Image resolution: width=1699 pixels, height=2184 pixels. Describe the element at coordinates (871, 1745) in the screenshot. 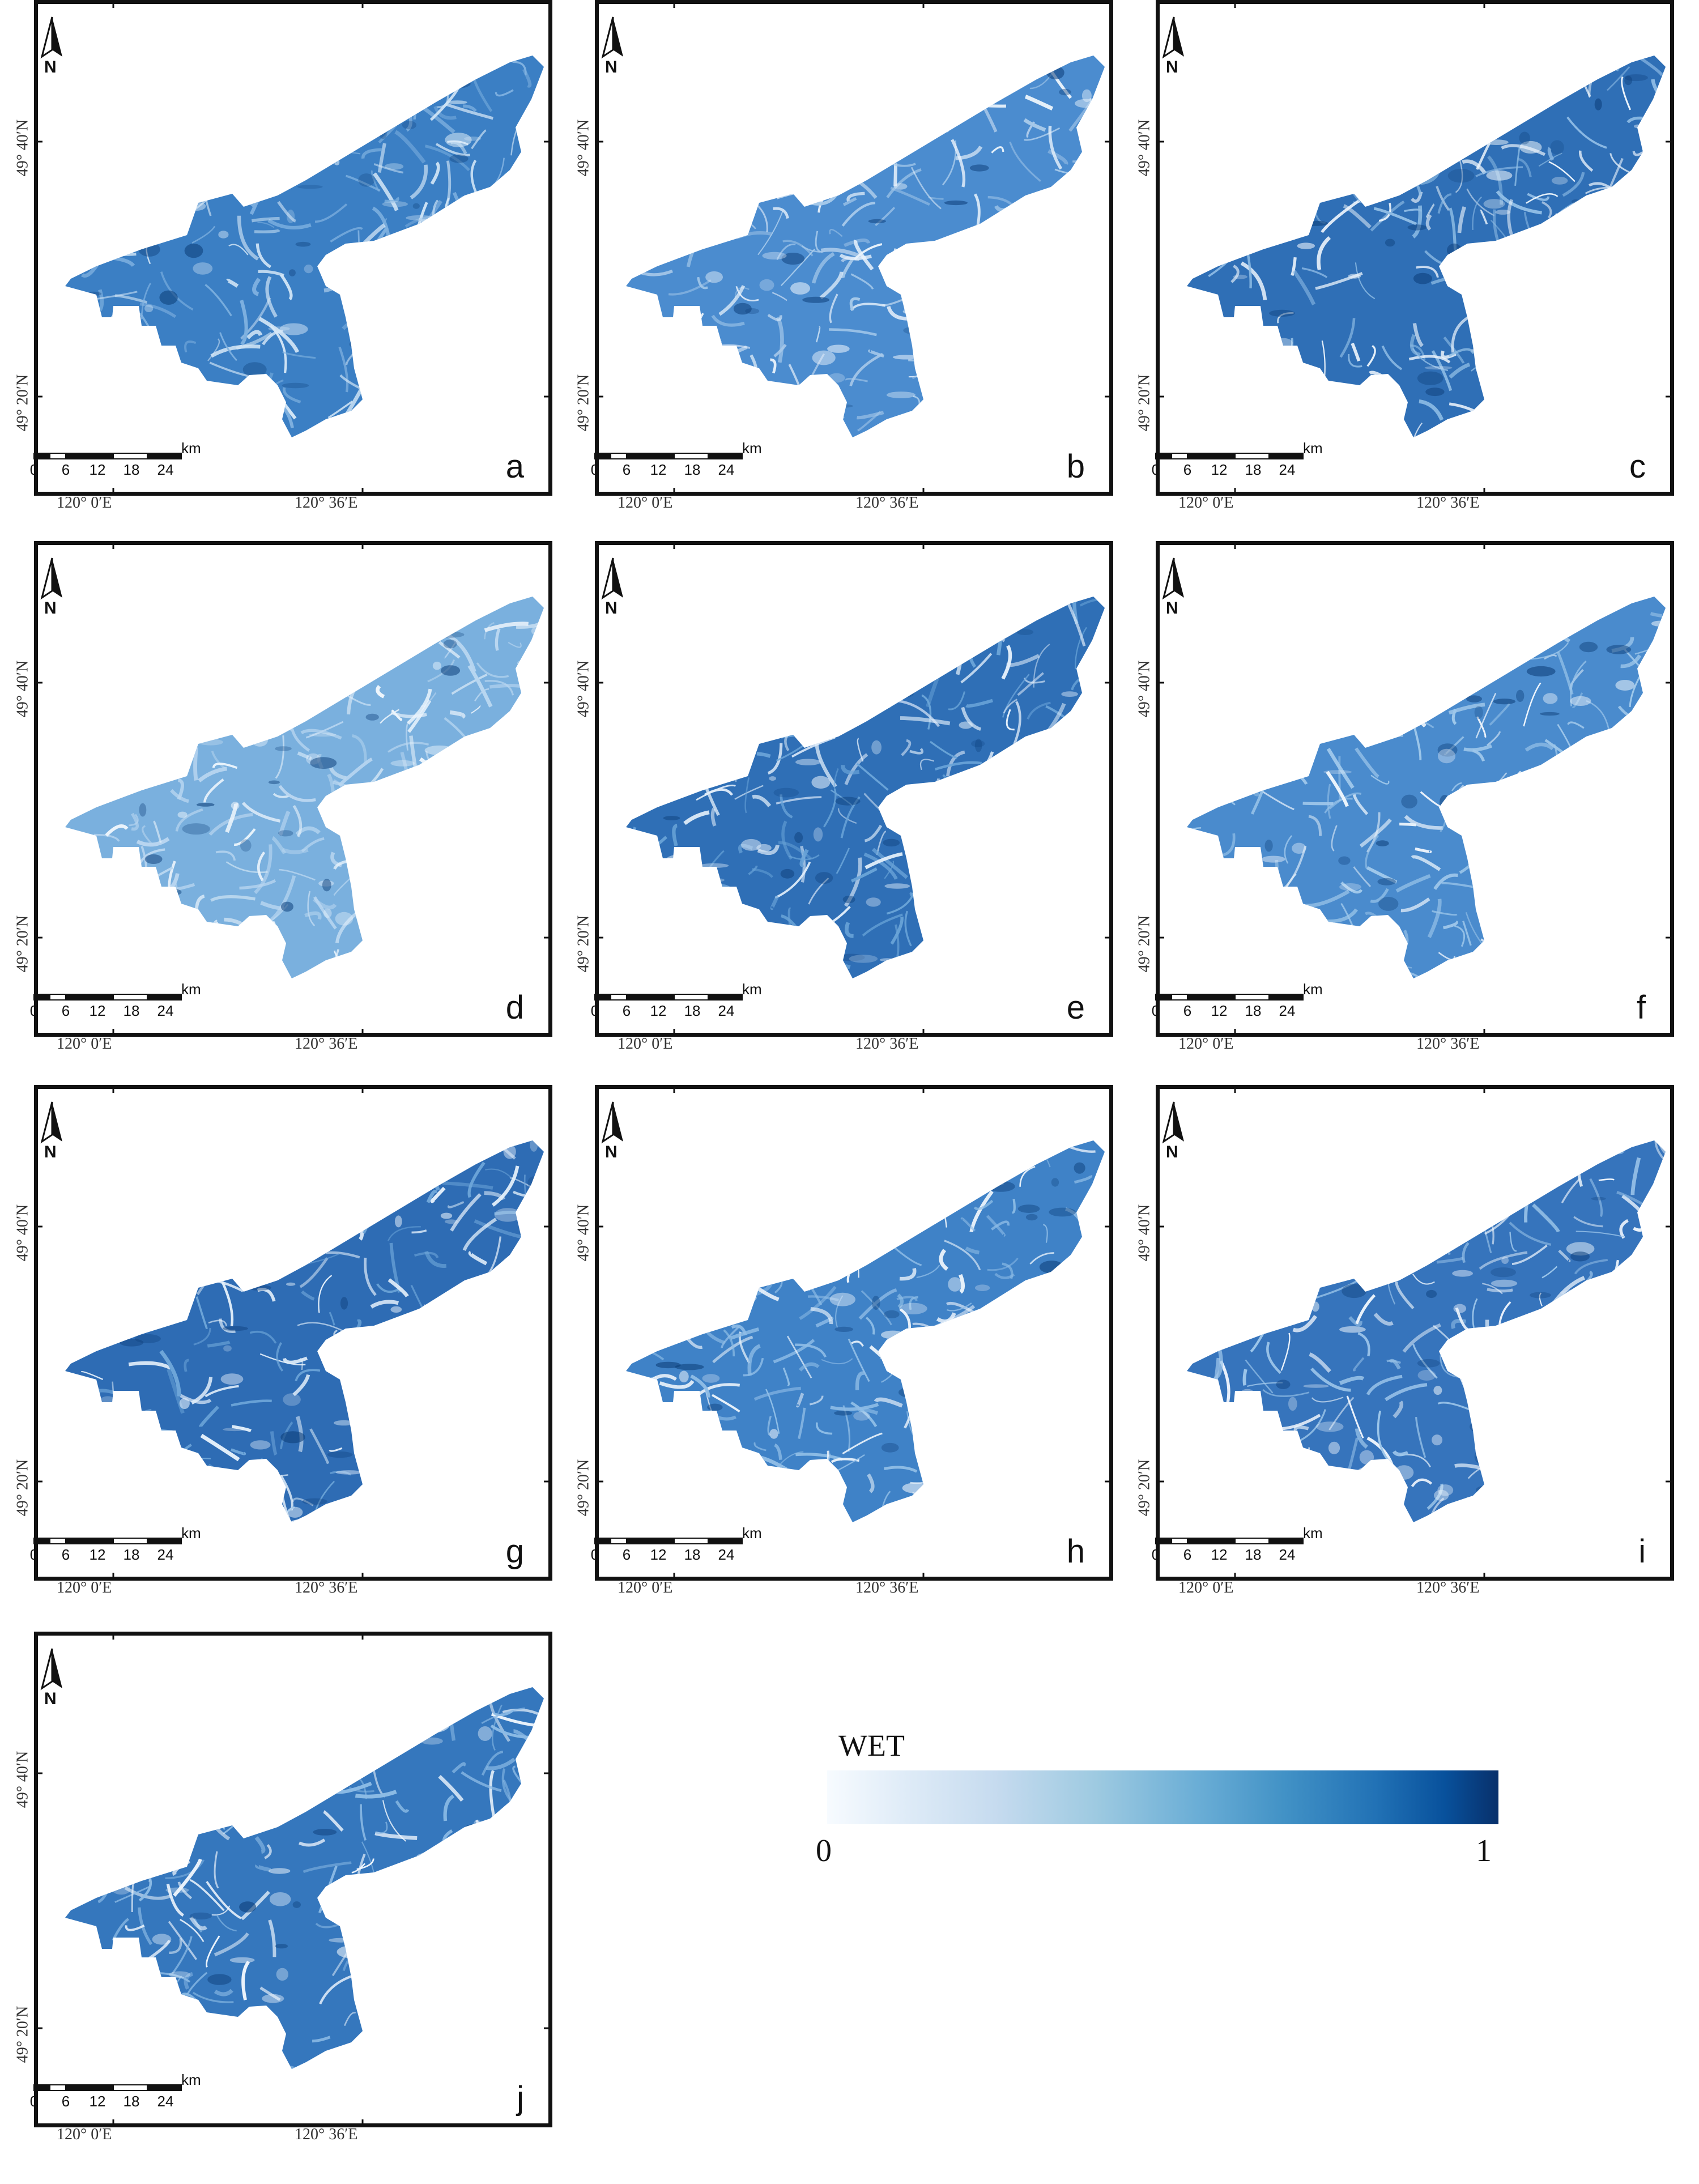

I see `legend-title: WET` at that location.